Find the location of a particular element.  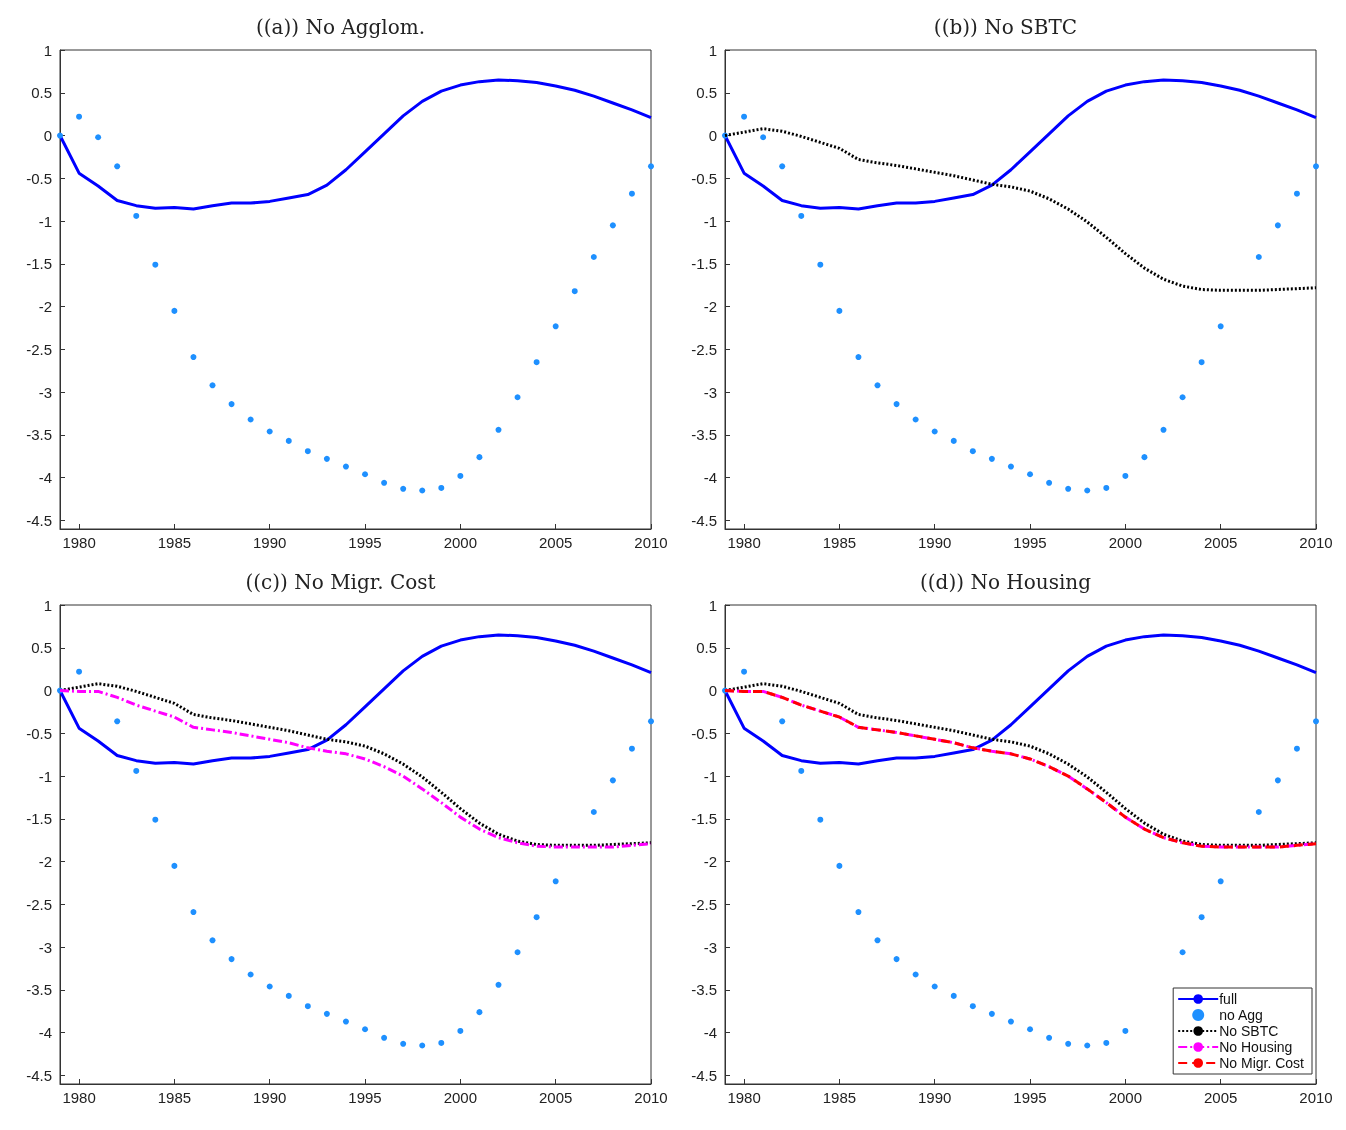

x-tick-label: 1995 is located at coordinates (365, 1097).